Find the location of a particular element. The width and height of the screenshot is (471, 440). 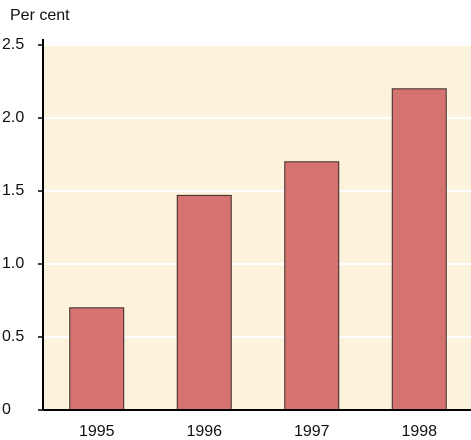

x-tick-label: 1996 is located at coordinates (204, 431).